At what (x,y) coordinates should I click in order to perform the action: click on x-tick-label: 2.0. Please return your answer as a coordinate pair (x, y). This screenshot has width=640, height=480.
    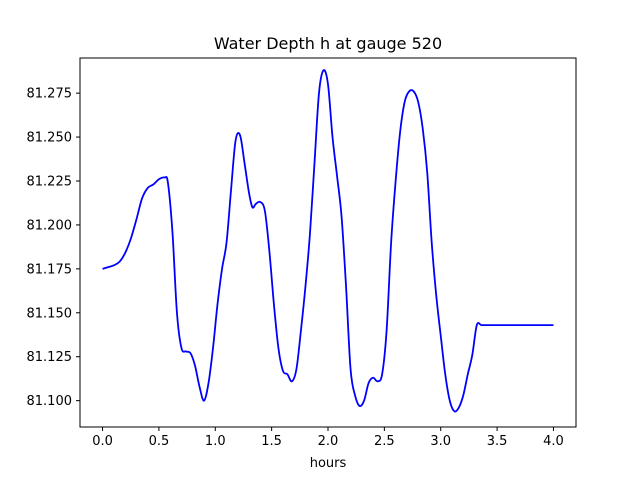
    Looking at the image, I should click on (328, 441).